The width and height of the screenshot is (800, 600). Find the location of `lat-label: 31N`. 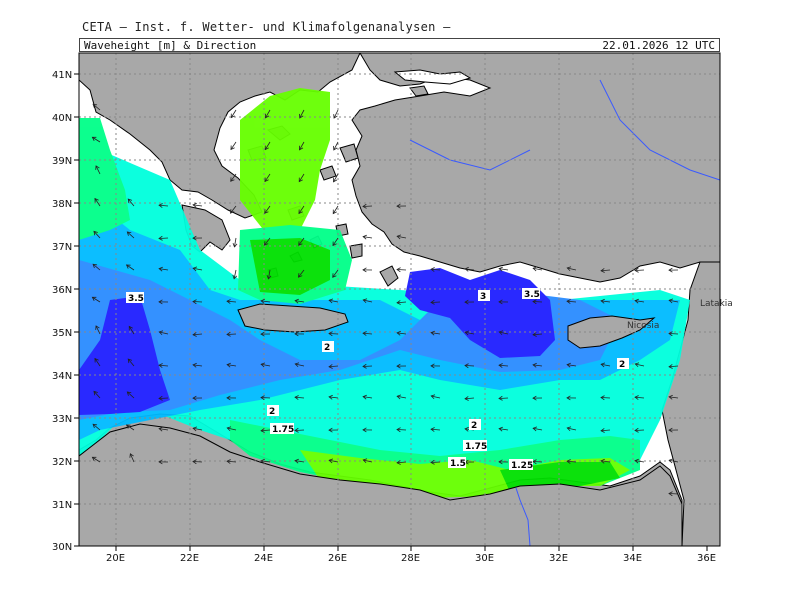

lat-label: 31N is located at coordinates (62, 505).